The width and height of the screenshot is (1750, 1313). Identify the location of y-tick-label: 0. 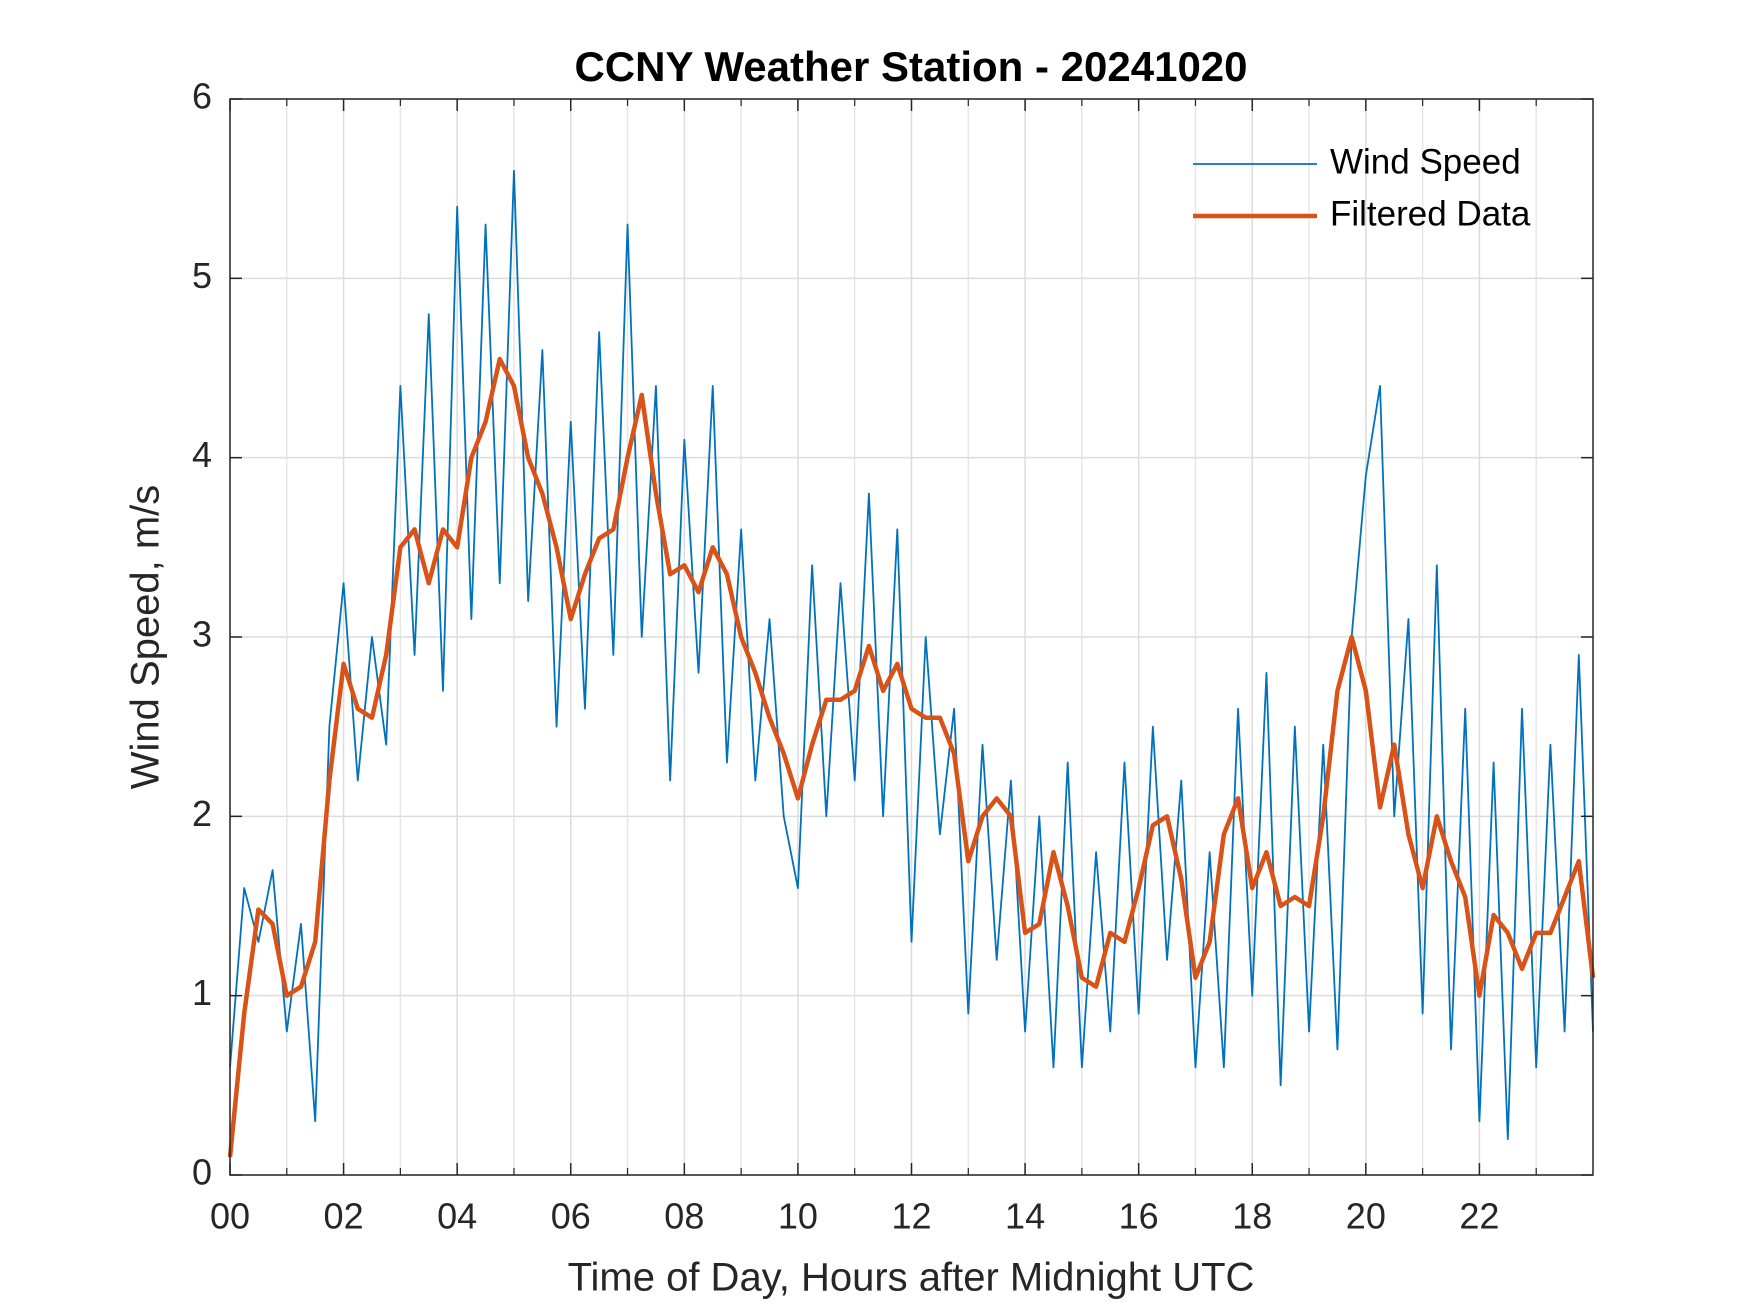
(202, 1172).